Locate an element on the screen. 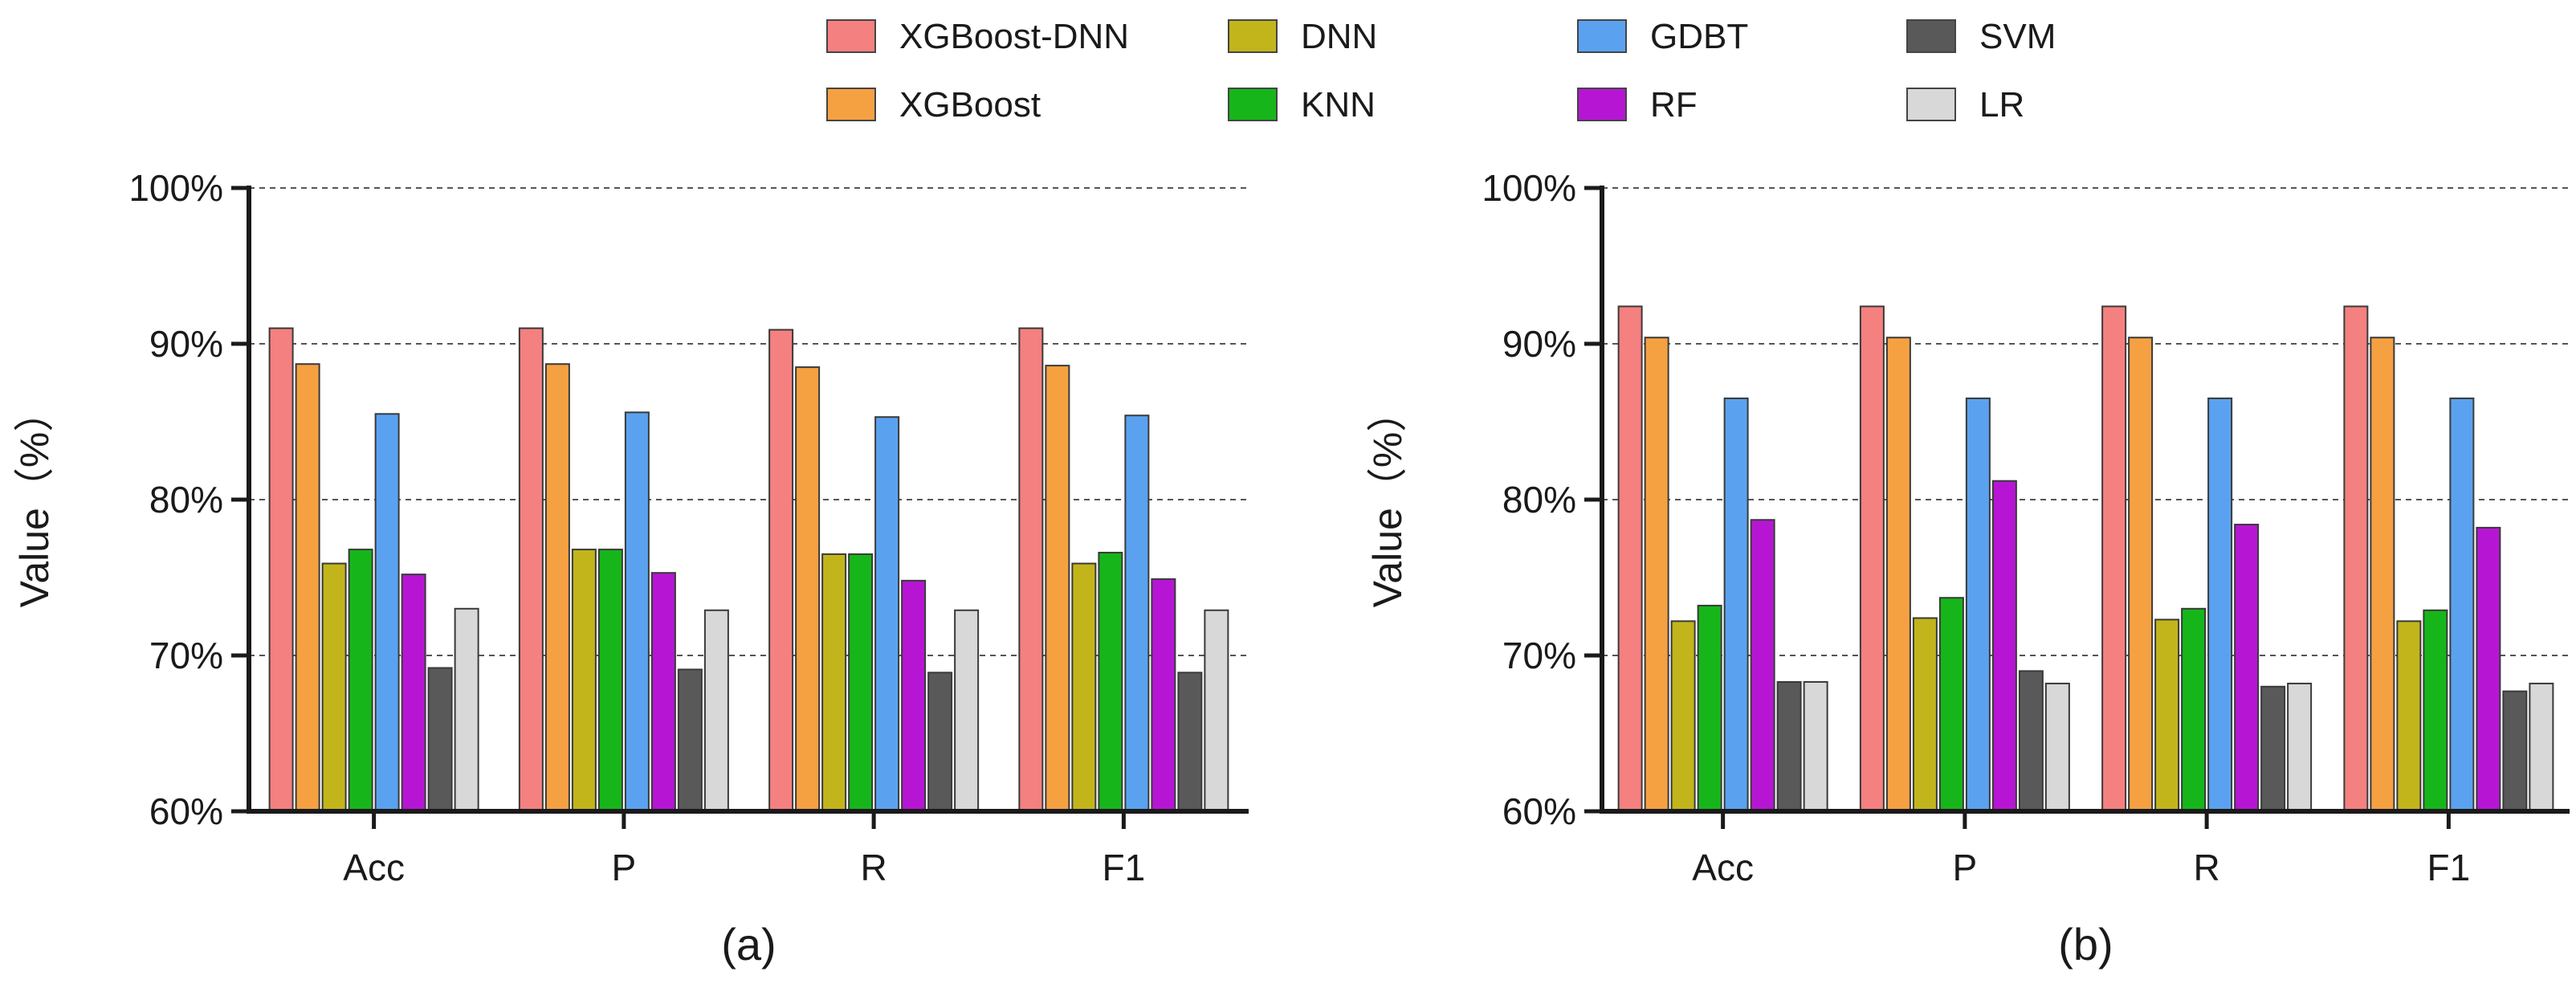 This screenshot has width=2576, height=988. legend-label-rf: RF is located at coordinates (1674, 105).